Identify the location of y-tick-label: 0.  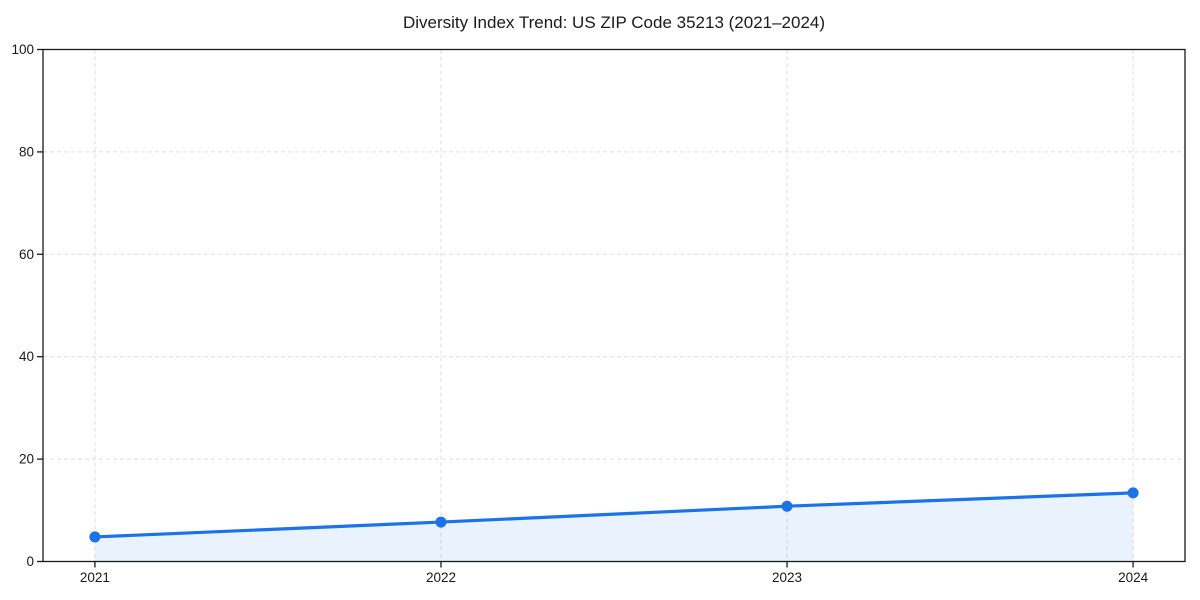
(30, 561).